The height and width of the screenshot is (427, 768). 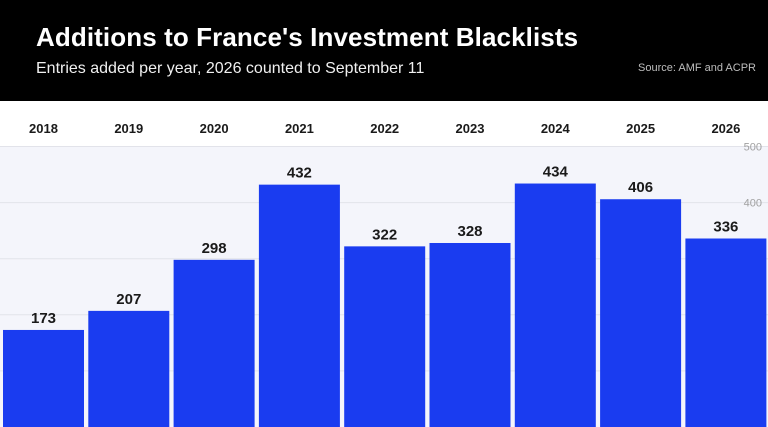 I want to click on chart-source: Source: AMF and ACPR, so click(x=697, y=68).